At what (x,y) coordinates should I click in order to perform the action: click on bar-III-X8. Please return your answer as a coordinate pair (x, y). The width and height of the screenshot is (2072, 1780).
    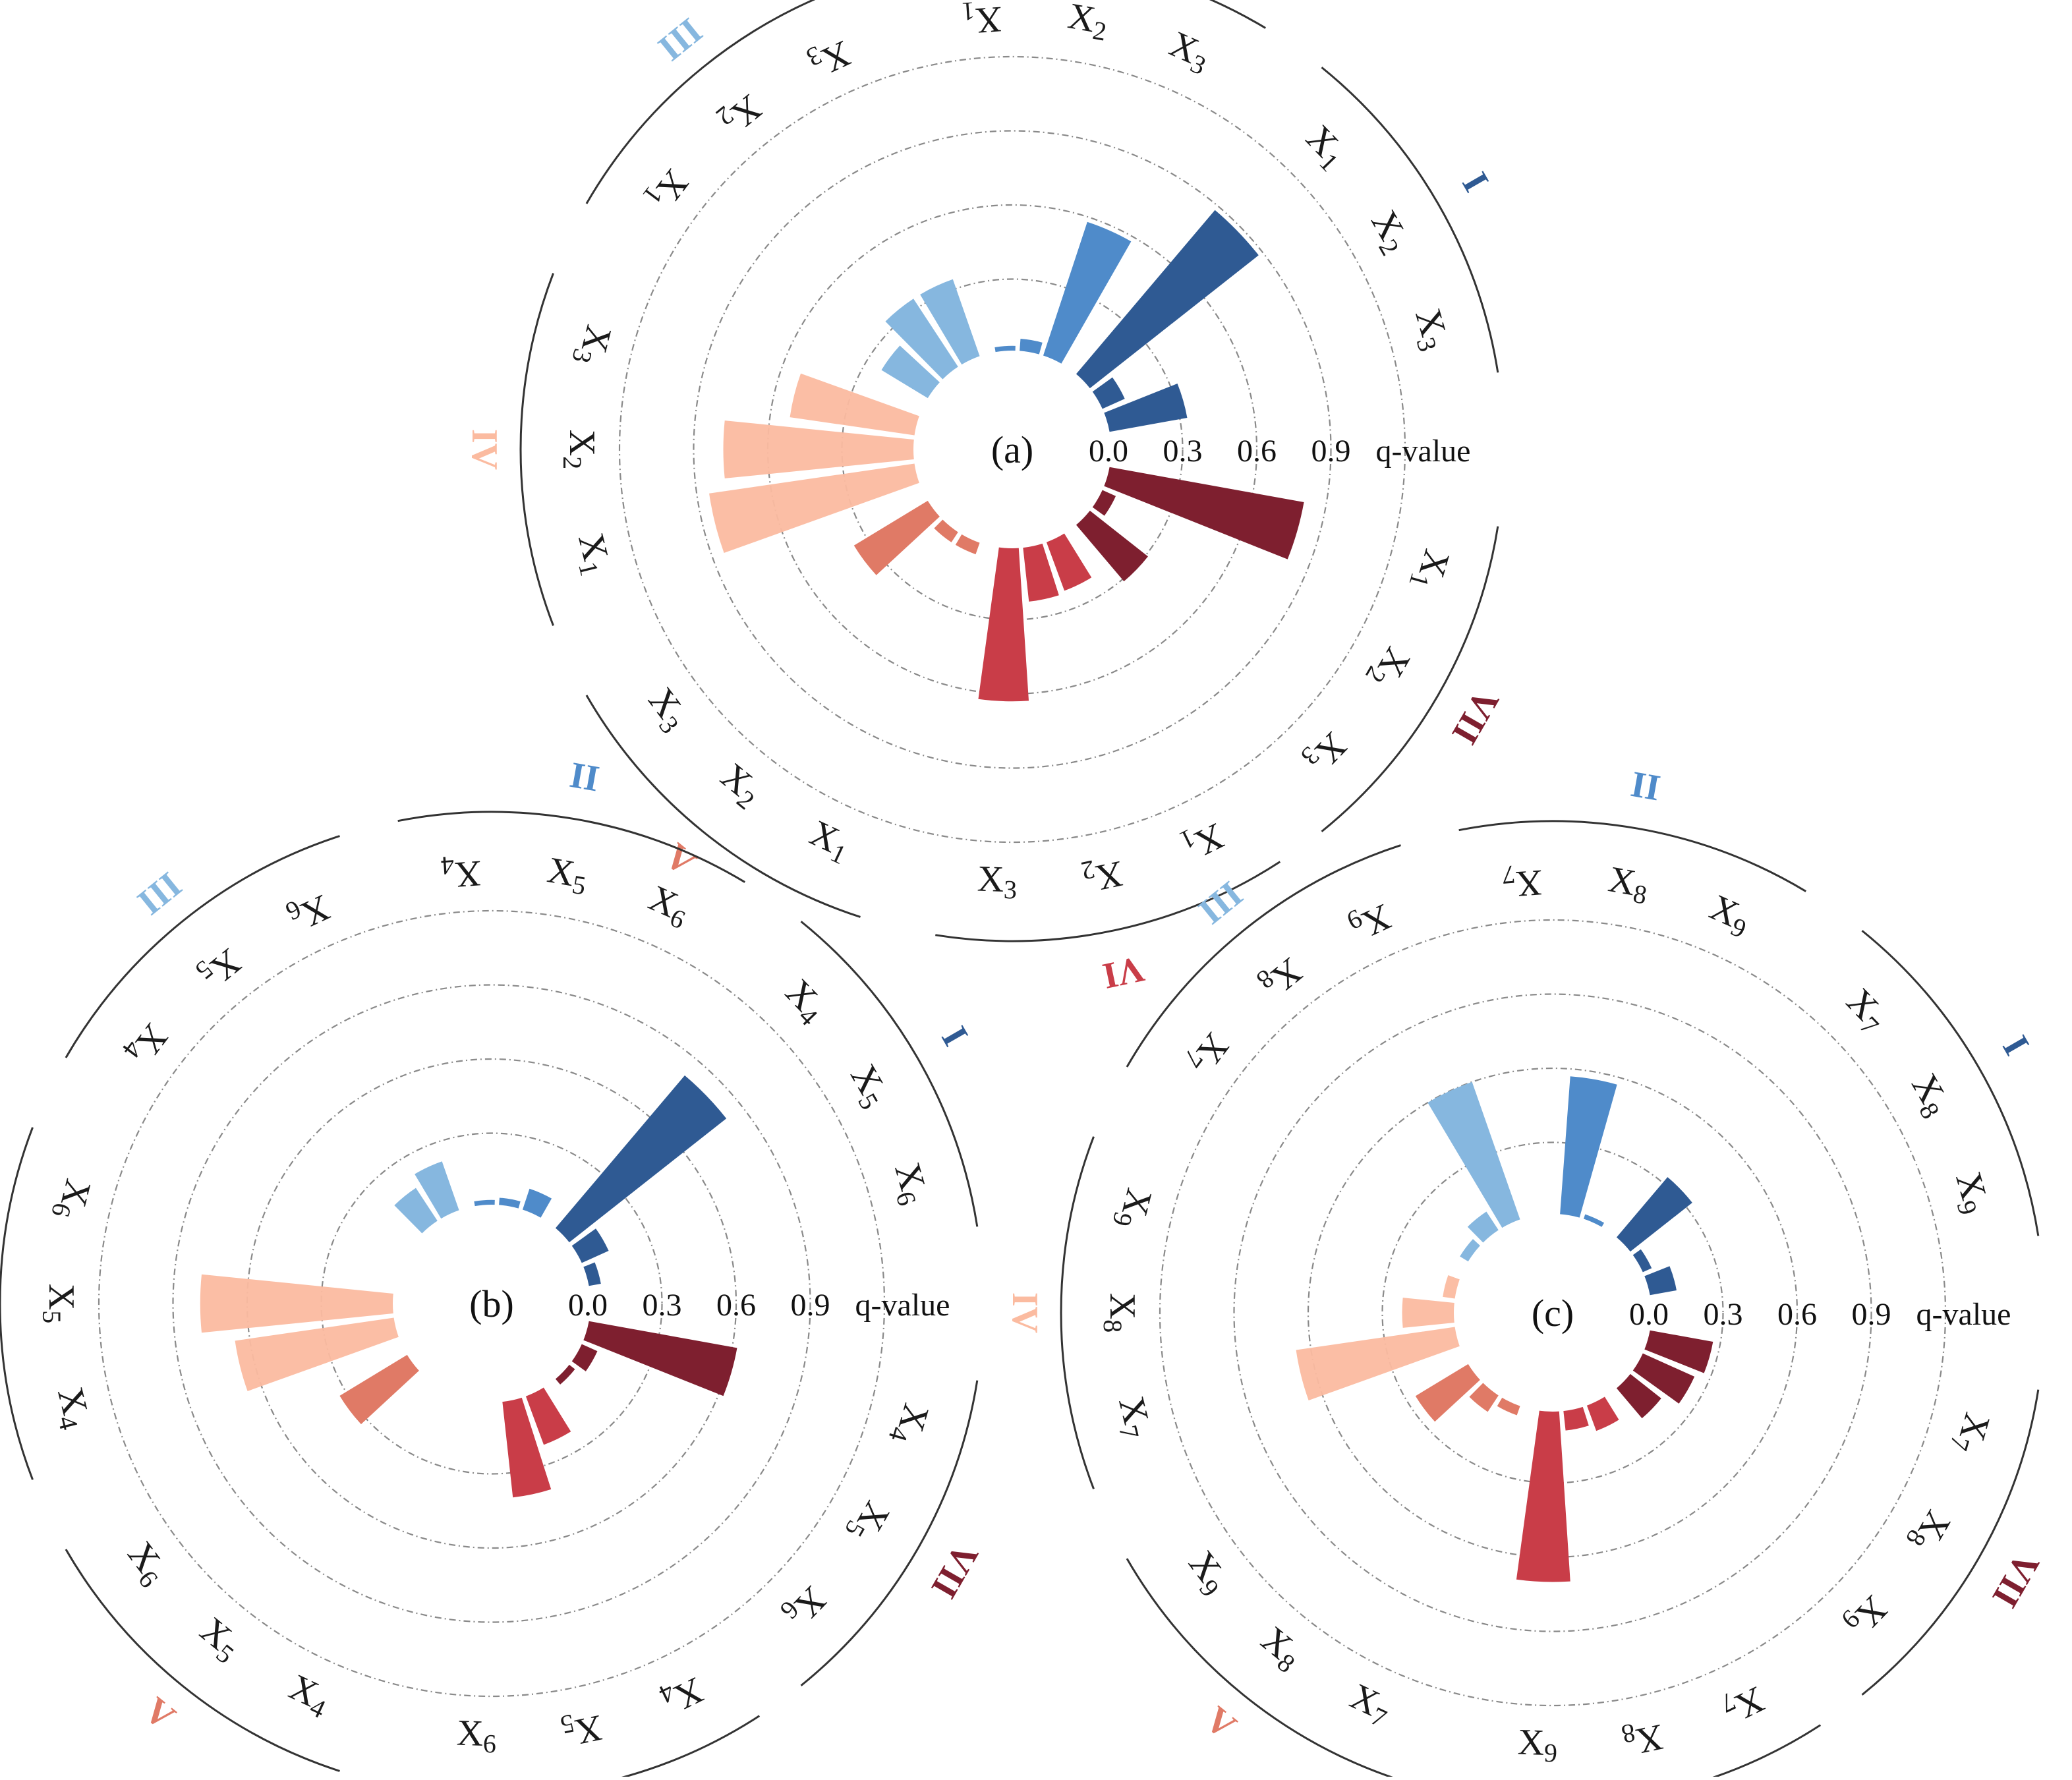
    Looking at the image, I should click on (1483, 1227).